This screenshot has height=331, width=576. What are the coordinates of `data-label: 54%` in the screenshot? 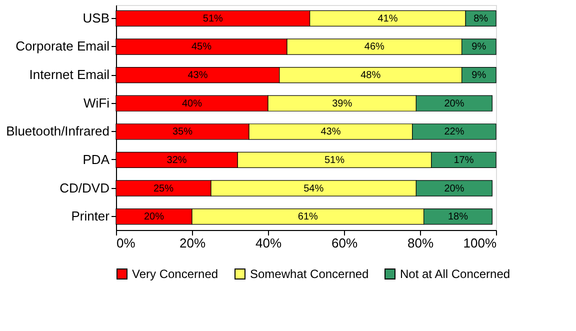 It's located at (314, 188).